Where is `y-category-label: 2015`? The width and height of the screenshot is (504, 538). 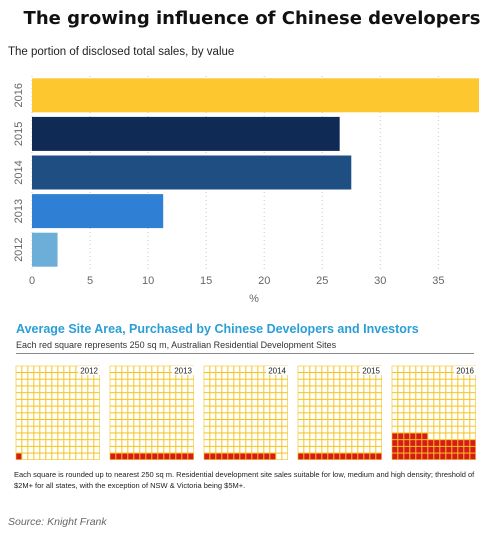 y-category-label: 2015 is located at coordinates (19, 134).